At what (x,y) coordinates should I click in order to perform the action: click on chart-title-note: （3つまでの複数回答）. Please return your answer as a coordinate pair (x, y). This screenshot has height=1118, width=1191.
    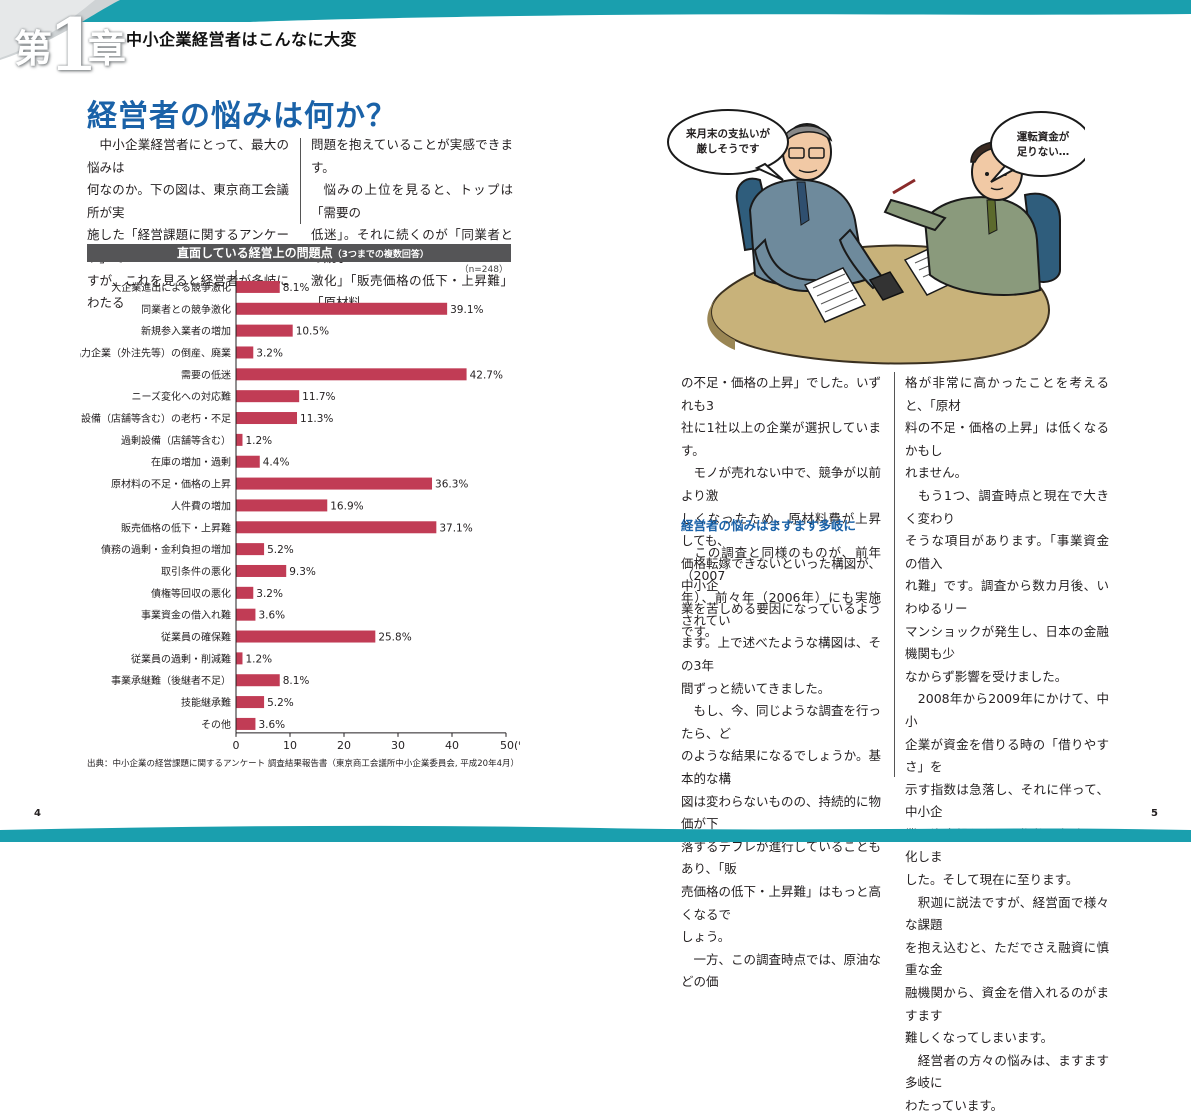
    Looking at the image, I should click on (380, 255).